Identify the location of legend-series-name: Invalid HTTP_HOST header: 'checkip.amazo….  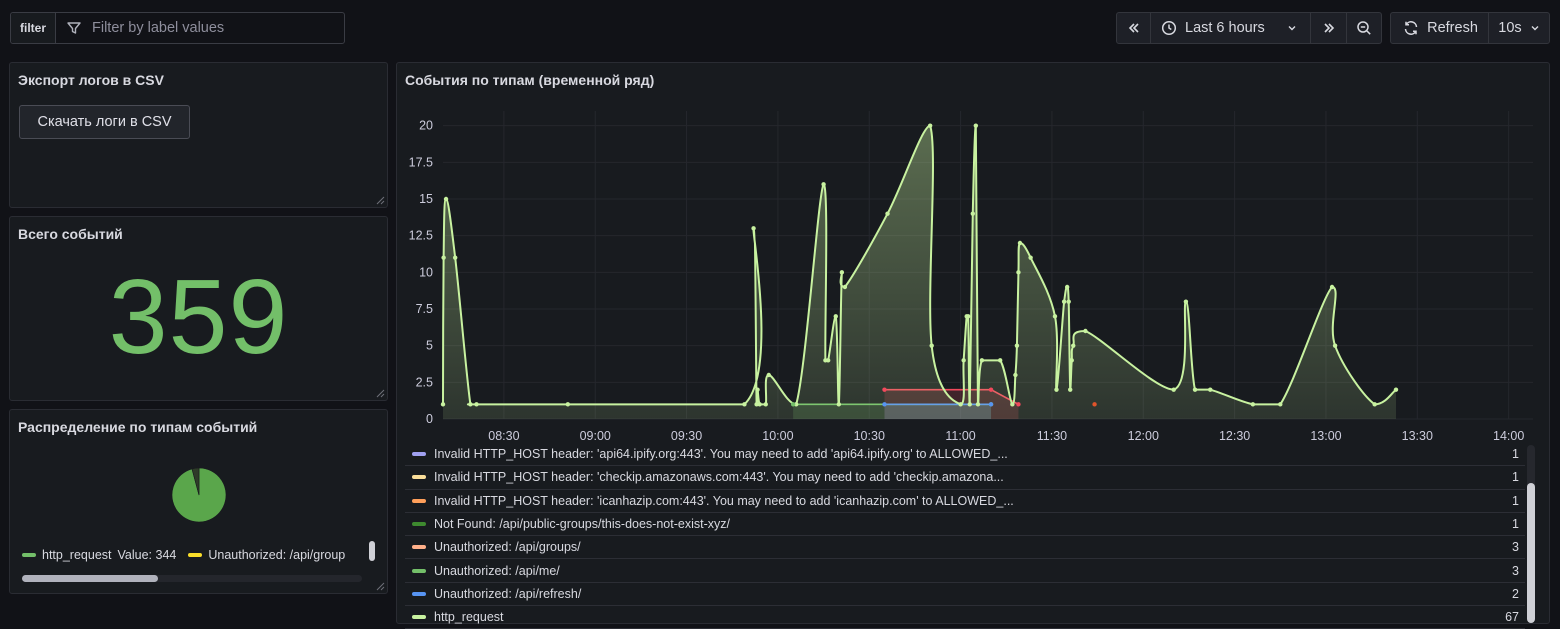
(719, 477).